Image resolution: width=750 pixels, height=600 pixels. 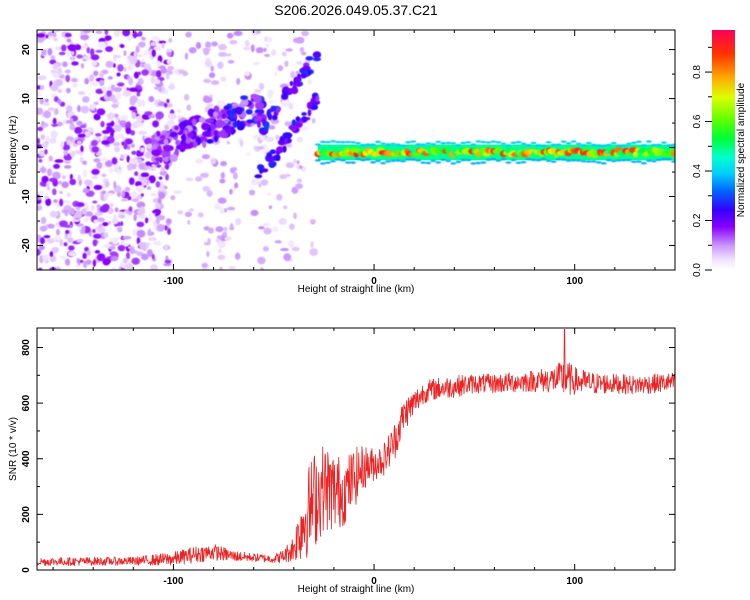 I want to click on snr-x-tick-label: -100, so click(x=173, y=581).